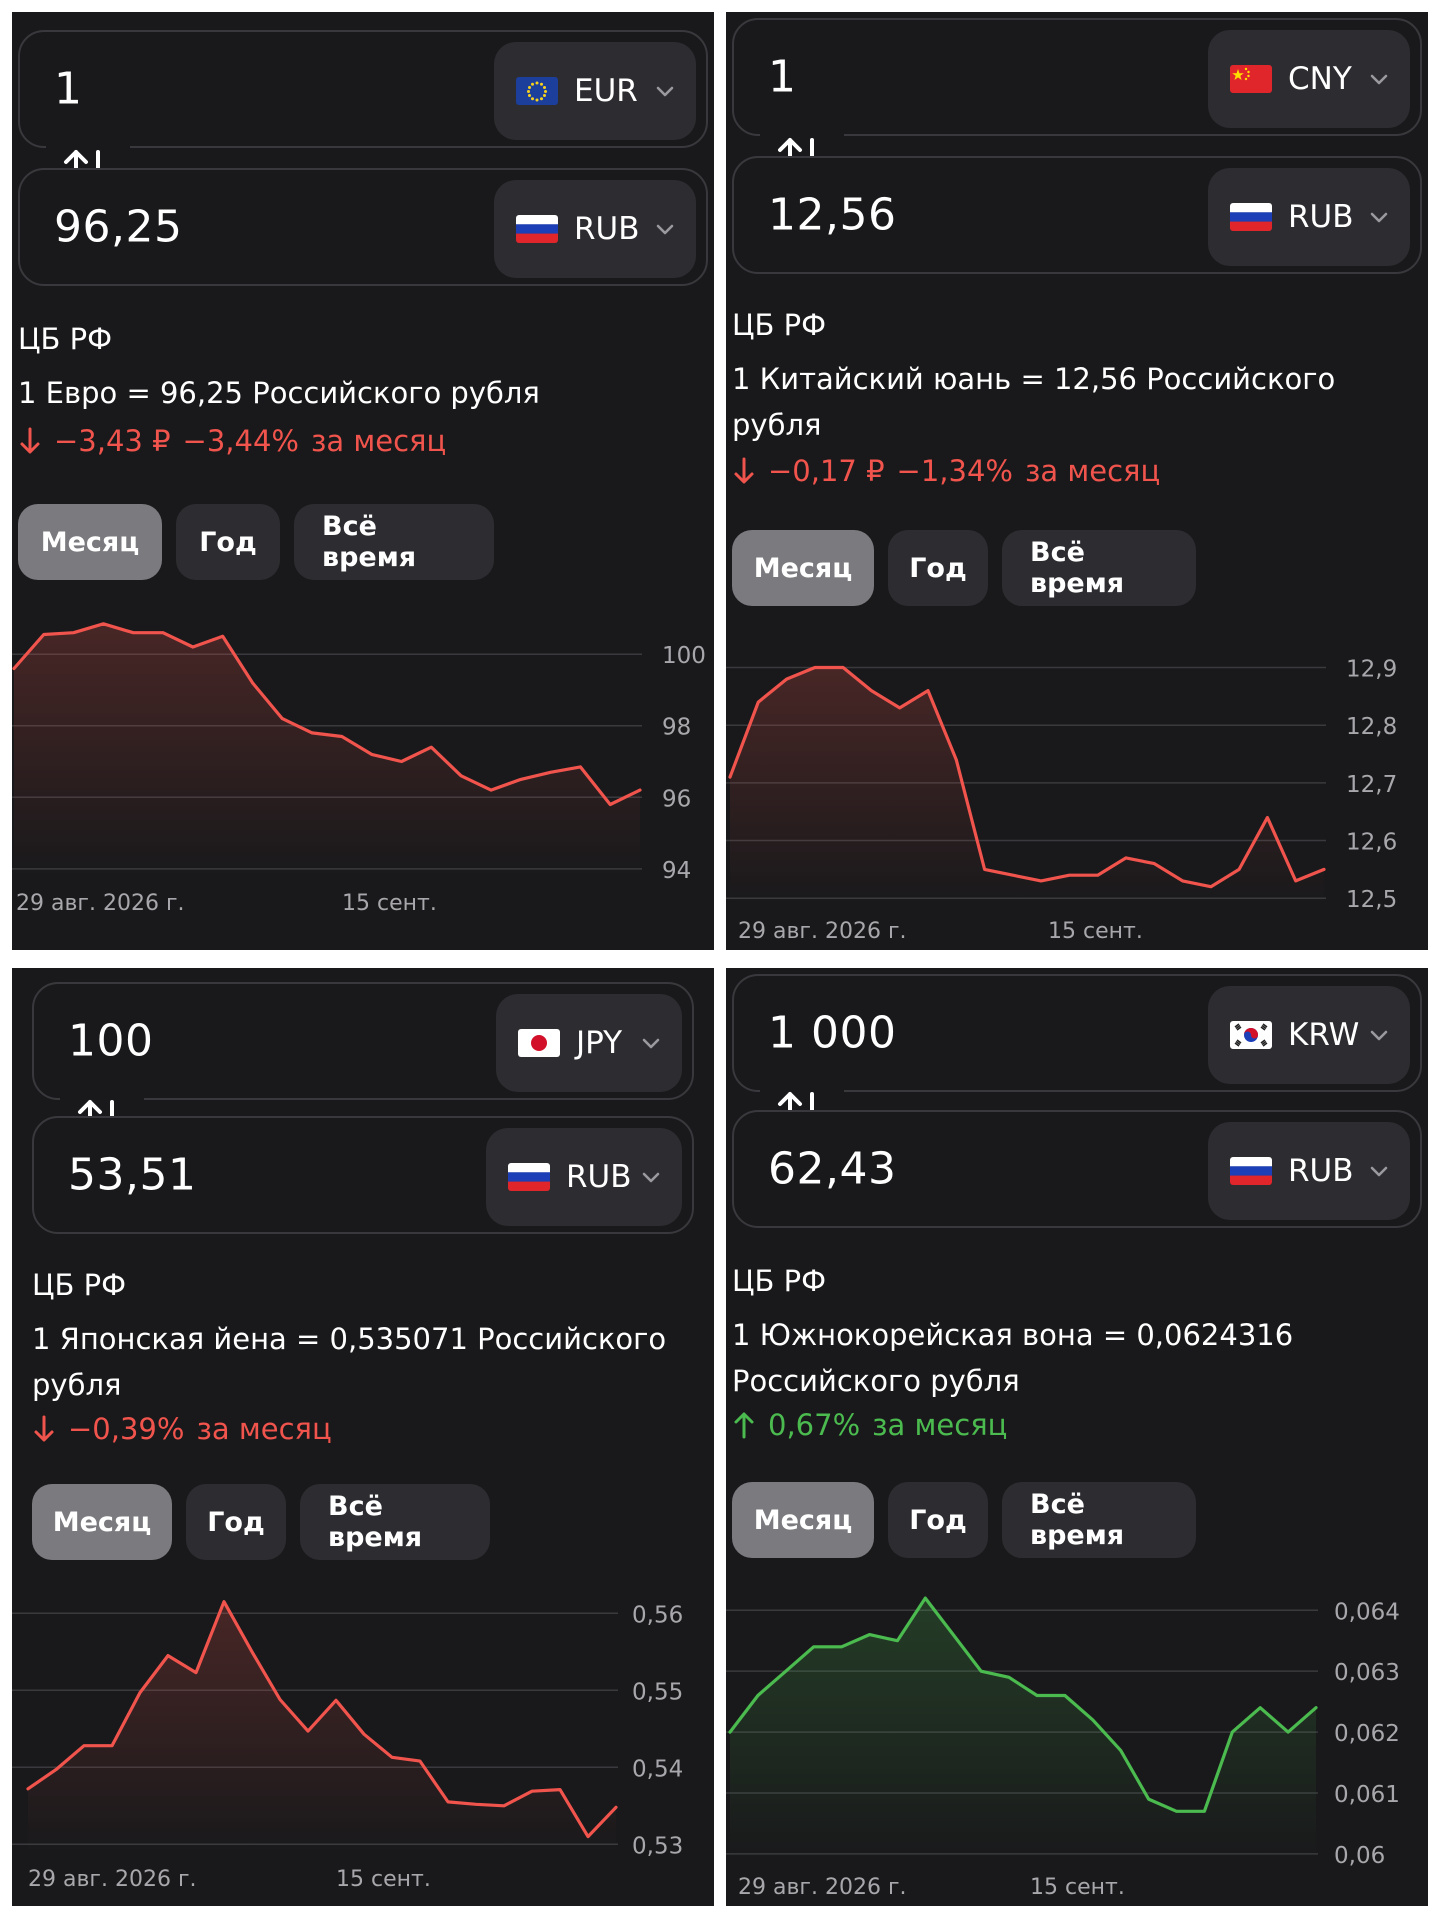  What do you see at coordinates (676, 871) in the screenshot?
I see `y-tick-label: 94` at bounding box center [676, 871].